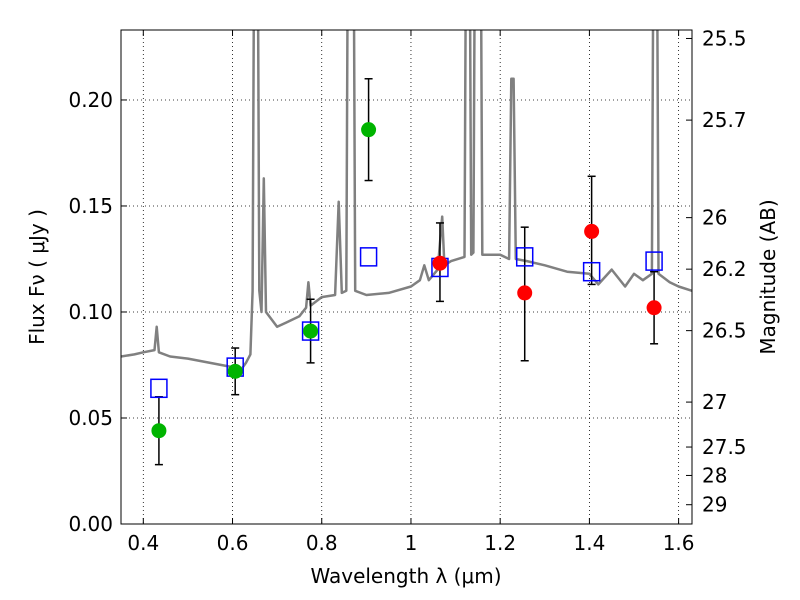  What do you see at coordinates (724, 120) in the screenshot?
I see `right-tick-label: 25.7` at bounding box center [724, 120].